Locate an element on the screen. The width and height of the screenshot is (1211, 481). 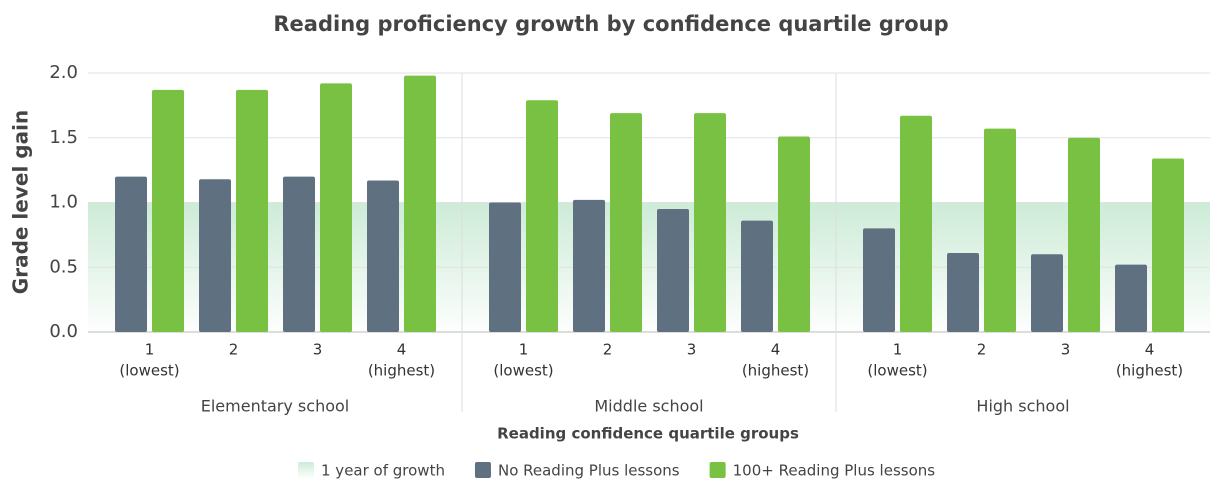
group-label: High school is located at coordinates (1022, 406).